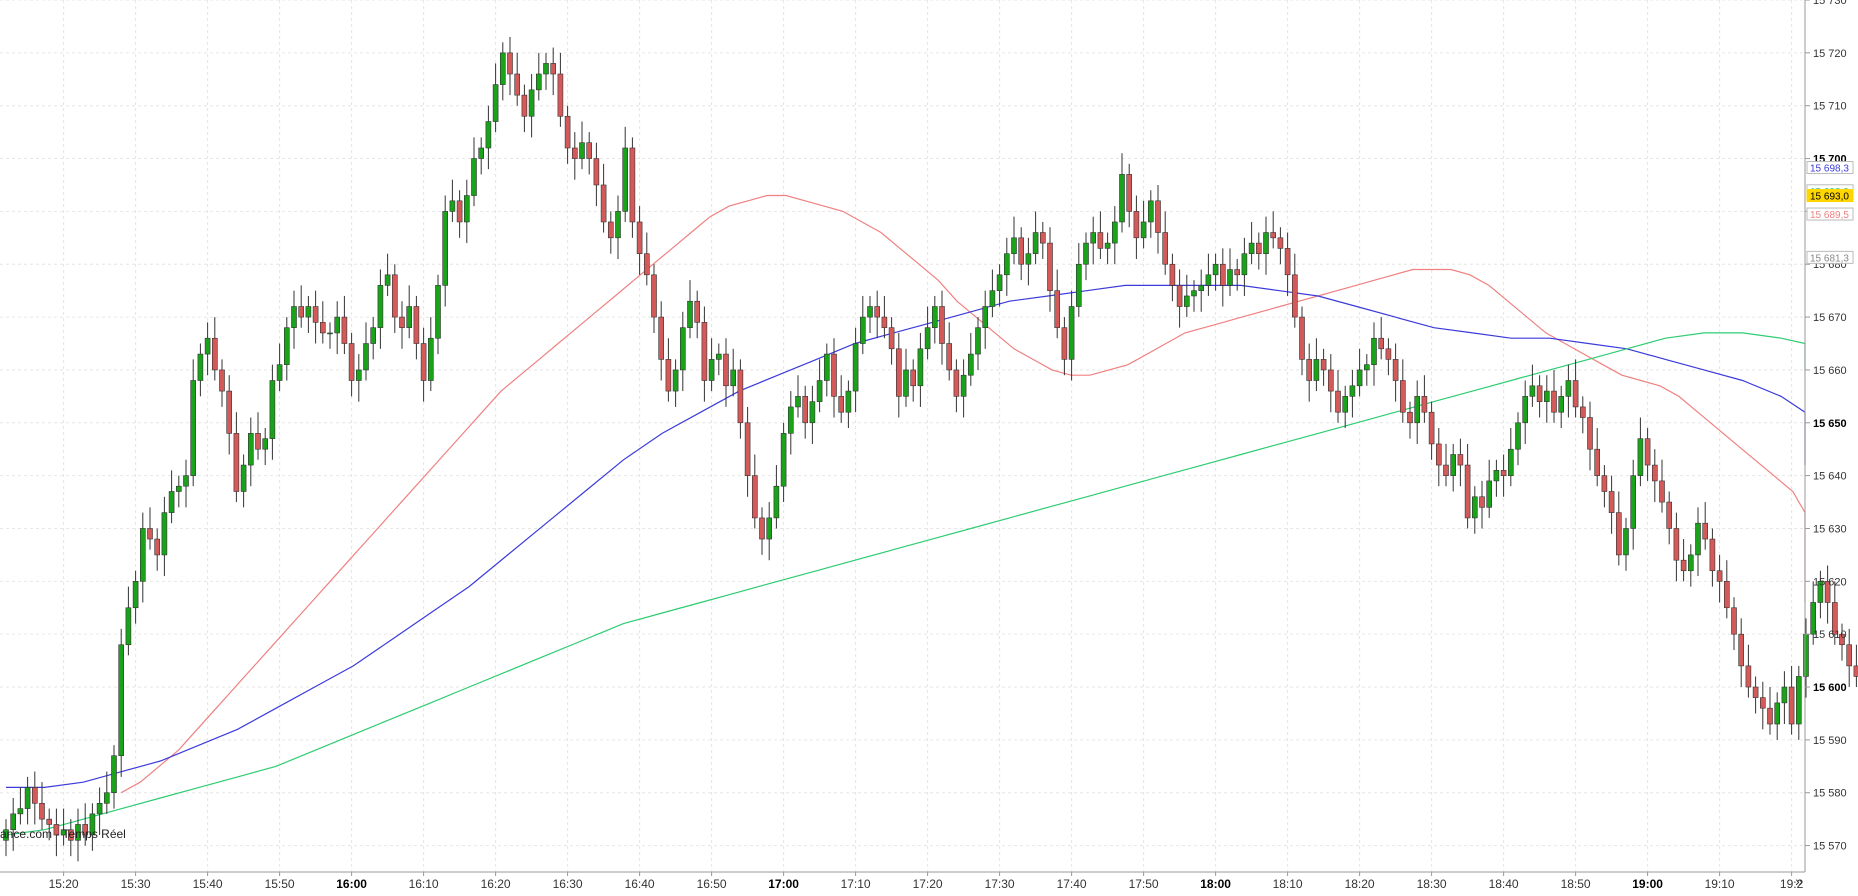 This screenshot has width=1858, height=896. I want to click on source-label: ance.com - Temps Réel, so click(63, 834).